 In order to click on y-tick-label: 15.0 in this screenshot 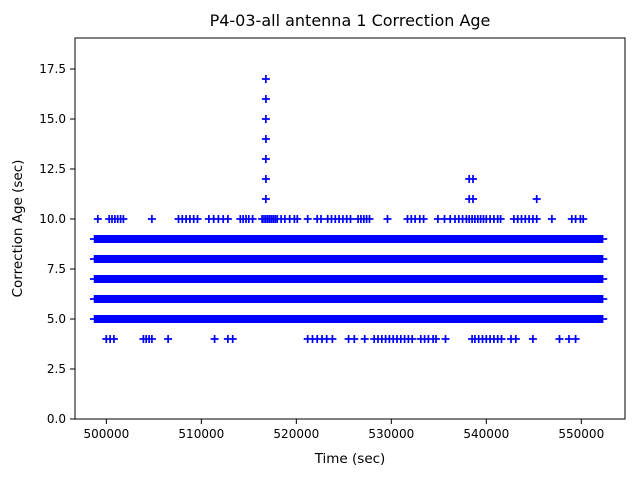, I will do `click(52, 119)`.